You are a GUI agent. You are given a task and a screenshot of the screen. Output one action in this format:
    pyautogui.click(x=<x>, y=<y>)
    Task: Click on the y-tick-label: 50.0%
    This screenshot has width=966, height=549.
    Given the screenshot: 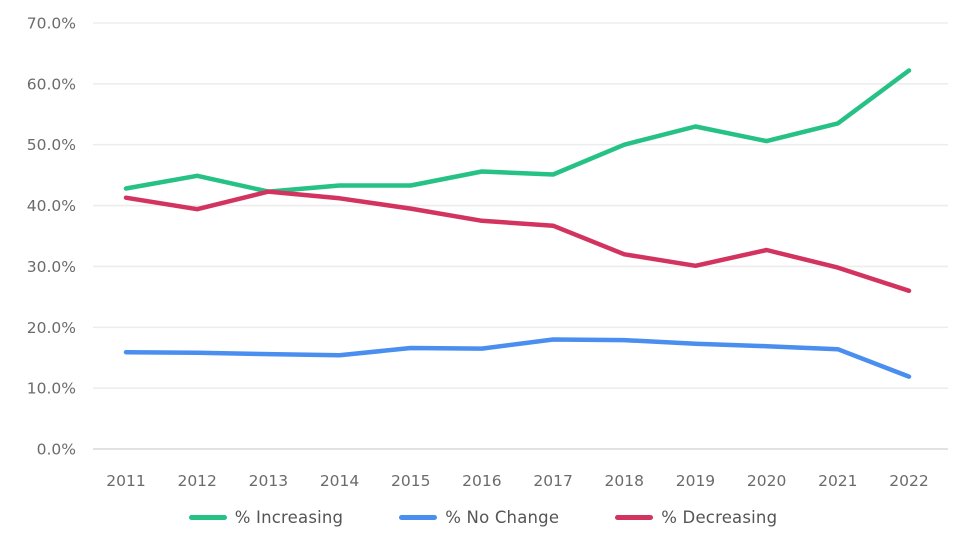 What is the action you would take?
    pyautogui.click(x=51, y=145)
    